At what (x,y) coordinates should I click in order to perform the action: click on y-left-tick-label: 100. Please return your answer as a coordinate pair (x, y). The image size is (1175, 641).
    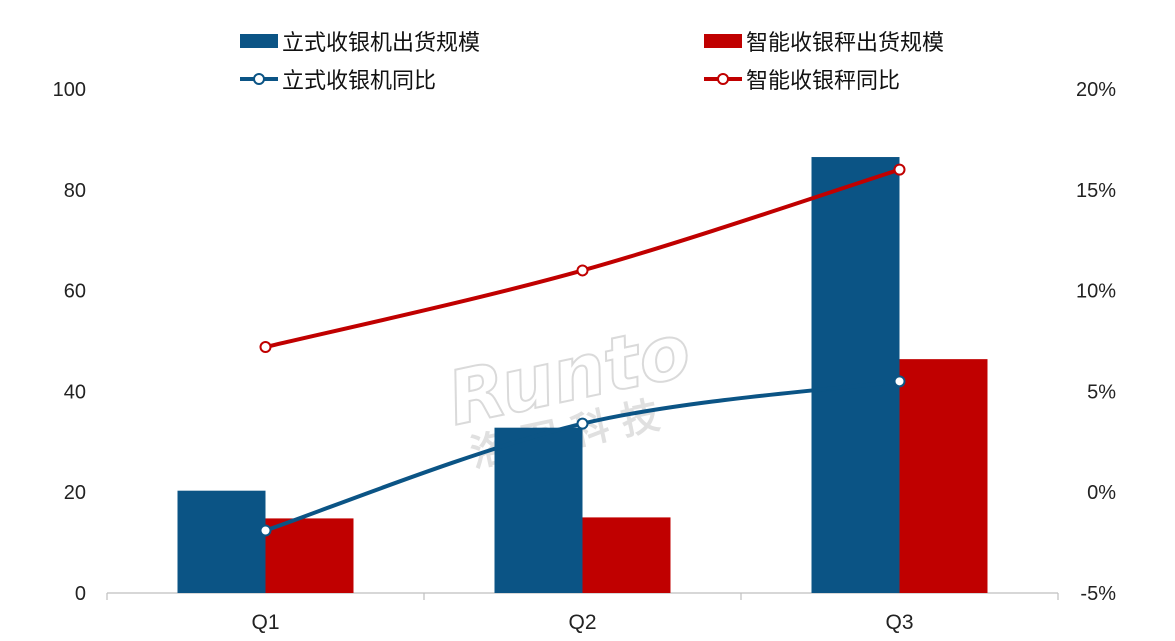
    Looking at the image, I should click on (69, 90).